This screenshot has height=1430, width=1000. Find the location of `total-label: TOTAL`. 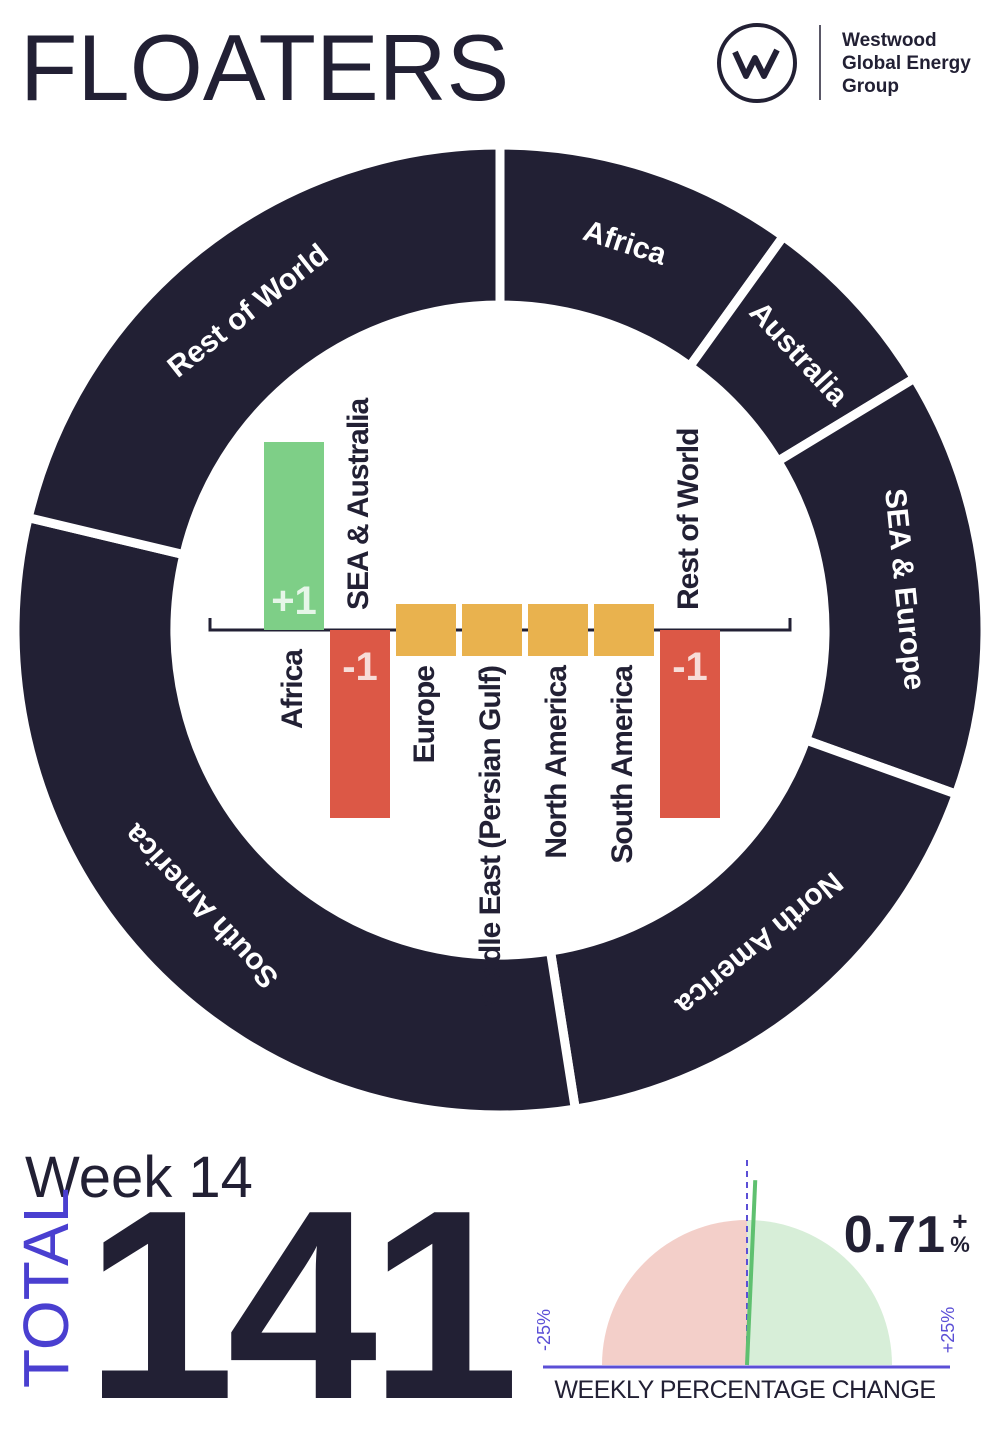

total-label: TOTAL is located at coordinates (46, 1288).